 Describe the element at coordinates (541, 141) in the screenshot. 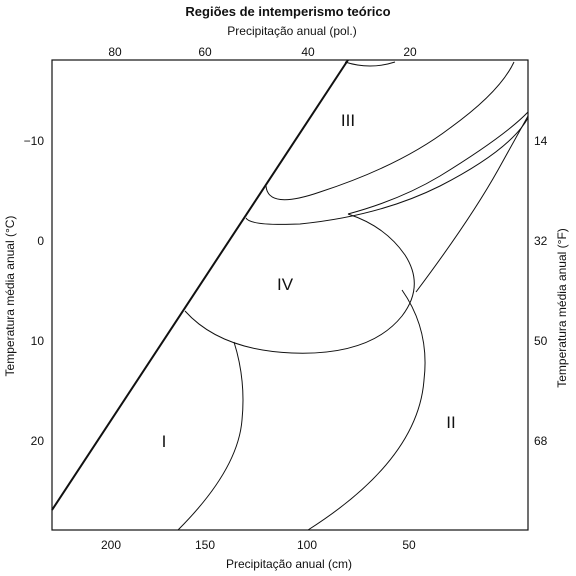

I see `right-tick-14: 14` at that location.